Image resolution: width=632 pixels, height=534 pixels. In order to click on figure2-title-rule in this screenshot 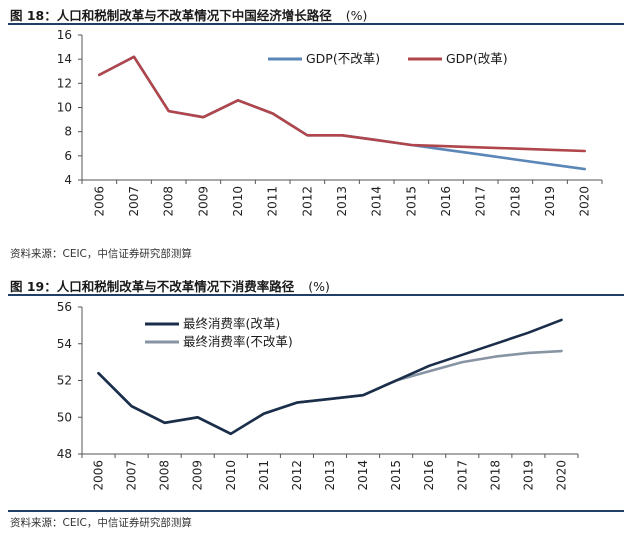, I will do `click(316, 295)`.